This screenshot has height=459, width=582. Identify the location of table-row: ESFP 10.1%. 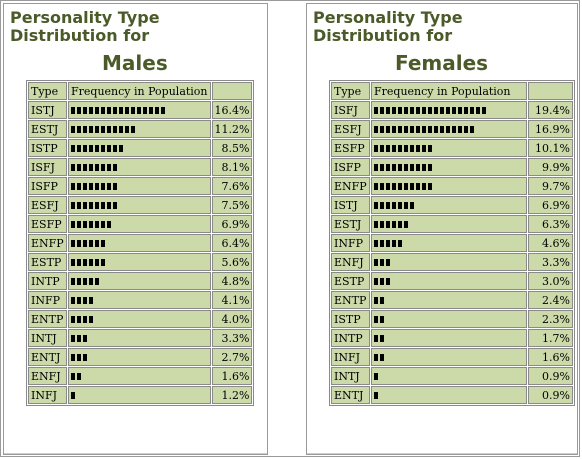
(452, 148).